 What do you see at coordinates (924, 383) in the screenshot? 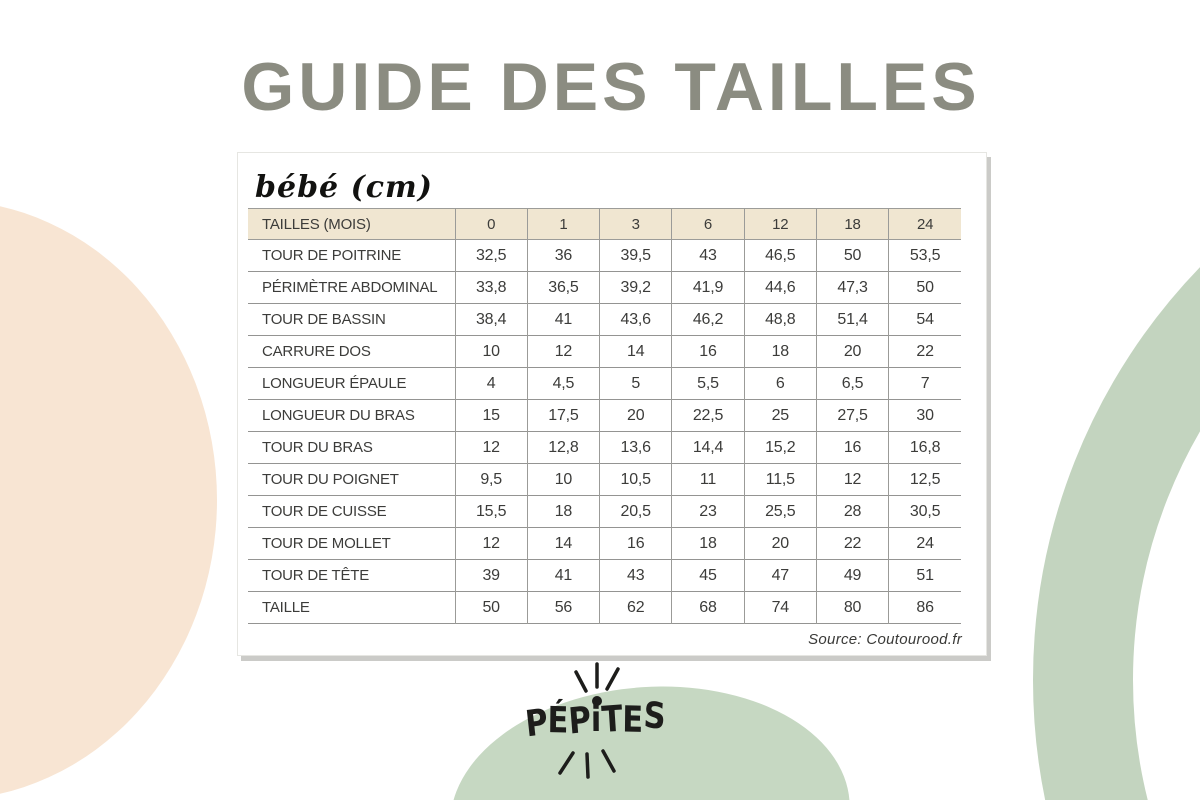
I see `value-cell: 7` at bounding box center [924, 383].